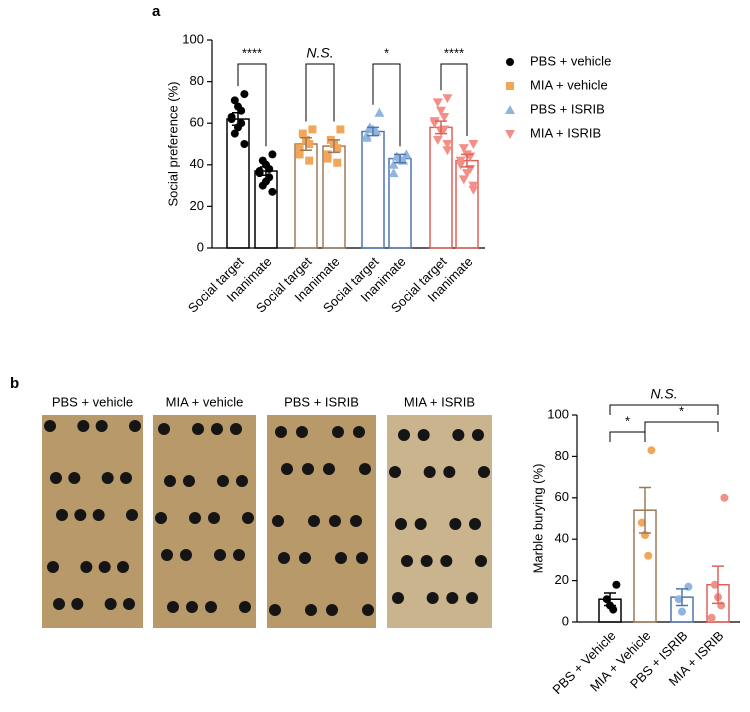  I want to click on legend-label: MIA + vehicle, so click(569, 84).